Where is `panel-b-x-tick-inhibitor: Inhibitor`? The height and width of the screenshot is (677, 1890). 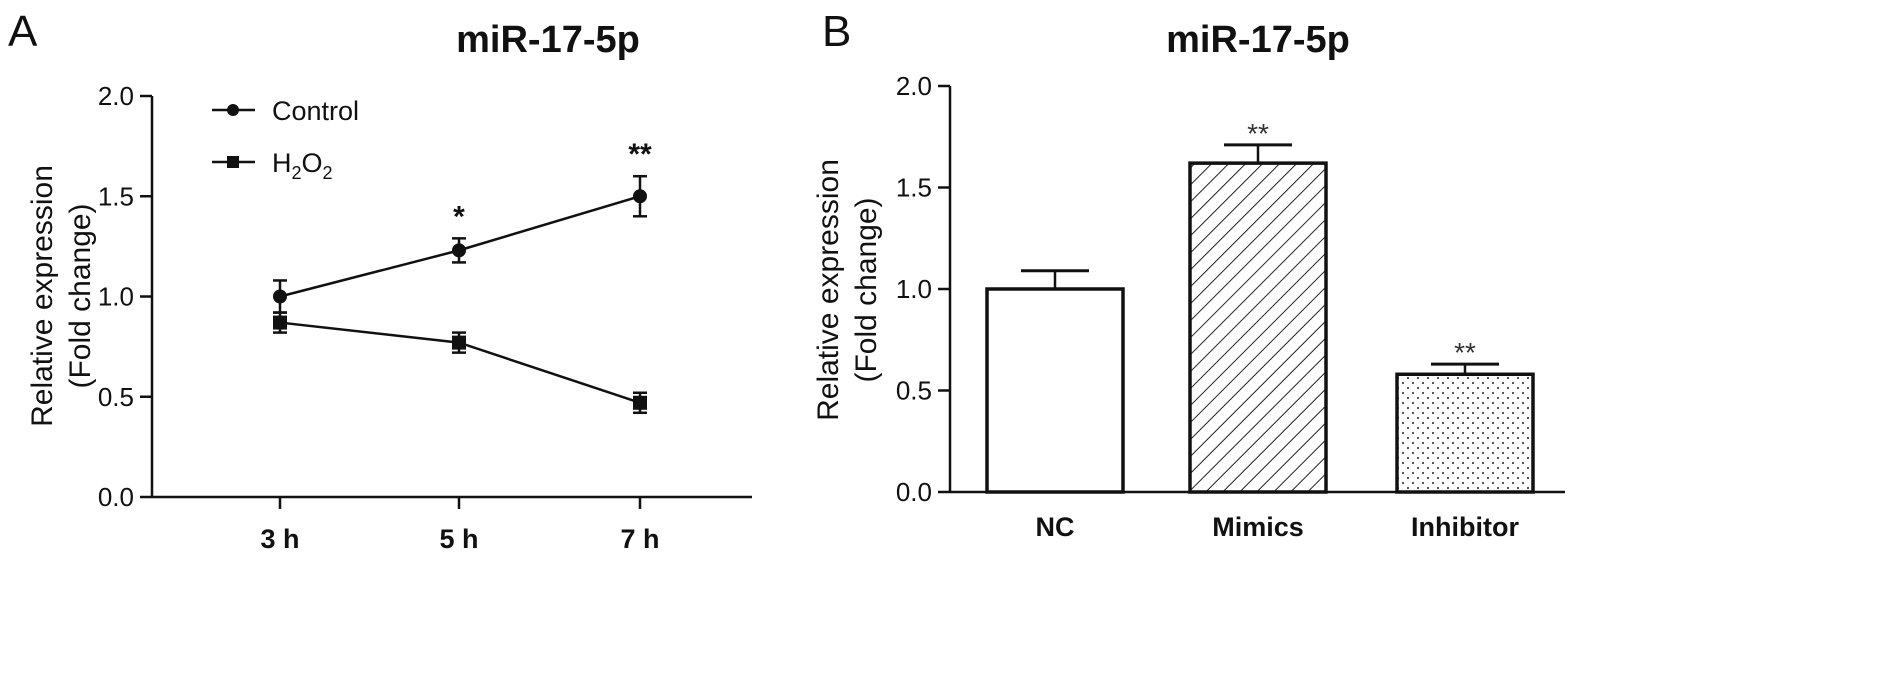
panel-b-x-tick-inhibitor: Inhibitor is located at coordinates (1465, 527).